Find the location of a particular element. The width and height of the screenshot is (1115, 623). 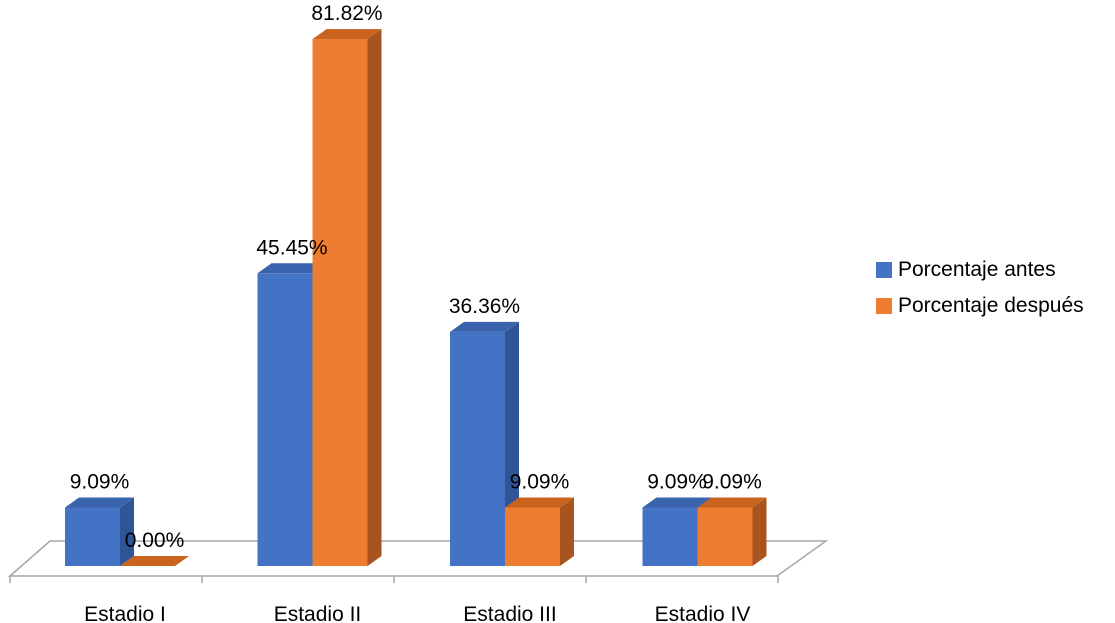

x-tick-label: Estadio IV is located at coordinates (703, 613).